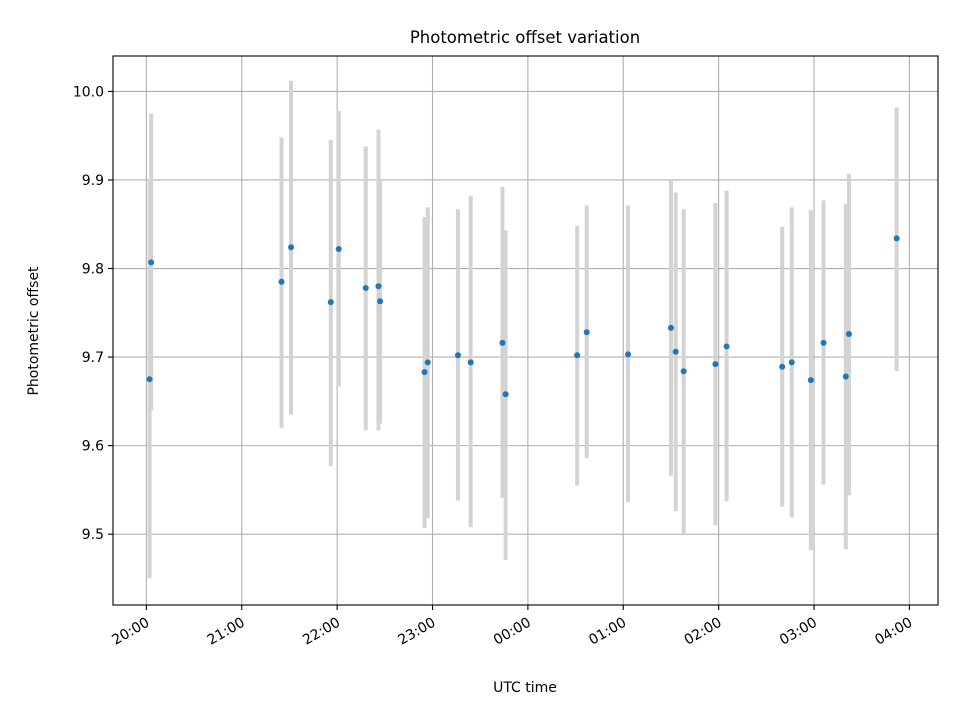 Image resolution: width=960 pixels, height=724 pixels. I want to click on y-tick-label: 9.8, so click(93, 270).